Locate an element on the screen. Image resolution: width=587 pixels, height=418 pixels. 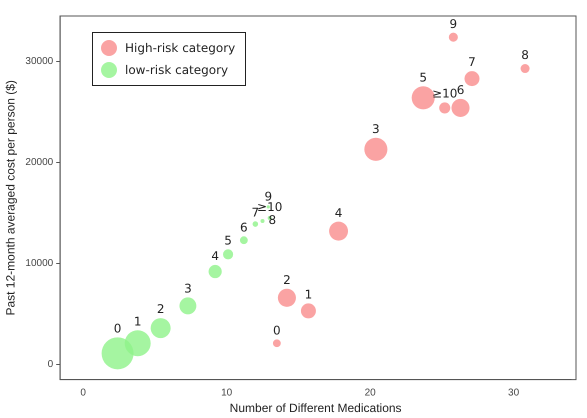
x-axis-title: Number of Different Medications is located at coordinates (316, 408).